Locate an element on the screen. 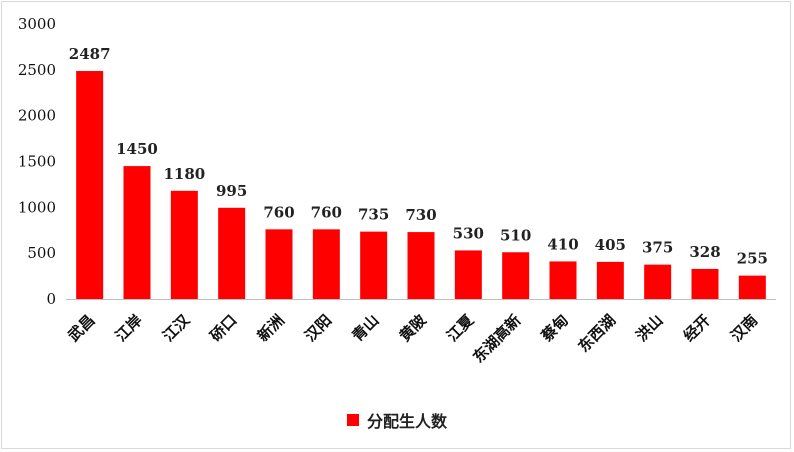 This screenshot has height=452, width=794. data-label: 410 is located at coordinates (562, 244).